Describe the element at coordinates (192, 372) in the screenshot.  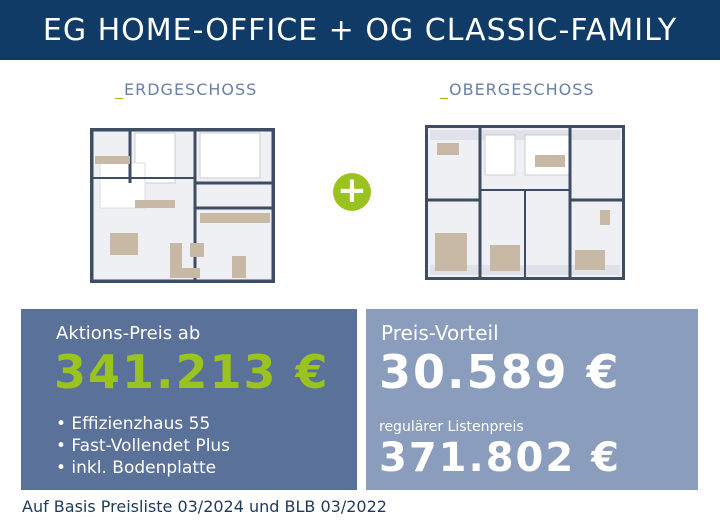
I see `offer-price: 341.213 €` at that location.